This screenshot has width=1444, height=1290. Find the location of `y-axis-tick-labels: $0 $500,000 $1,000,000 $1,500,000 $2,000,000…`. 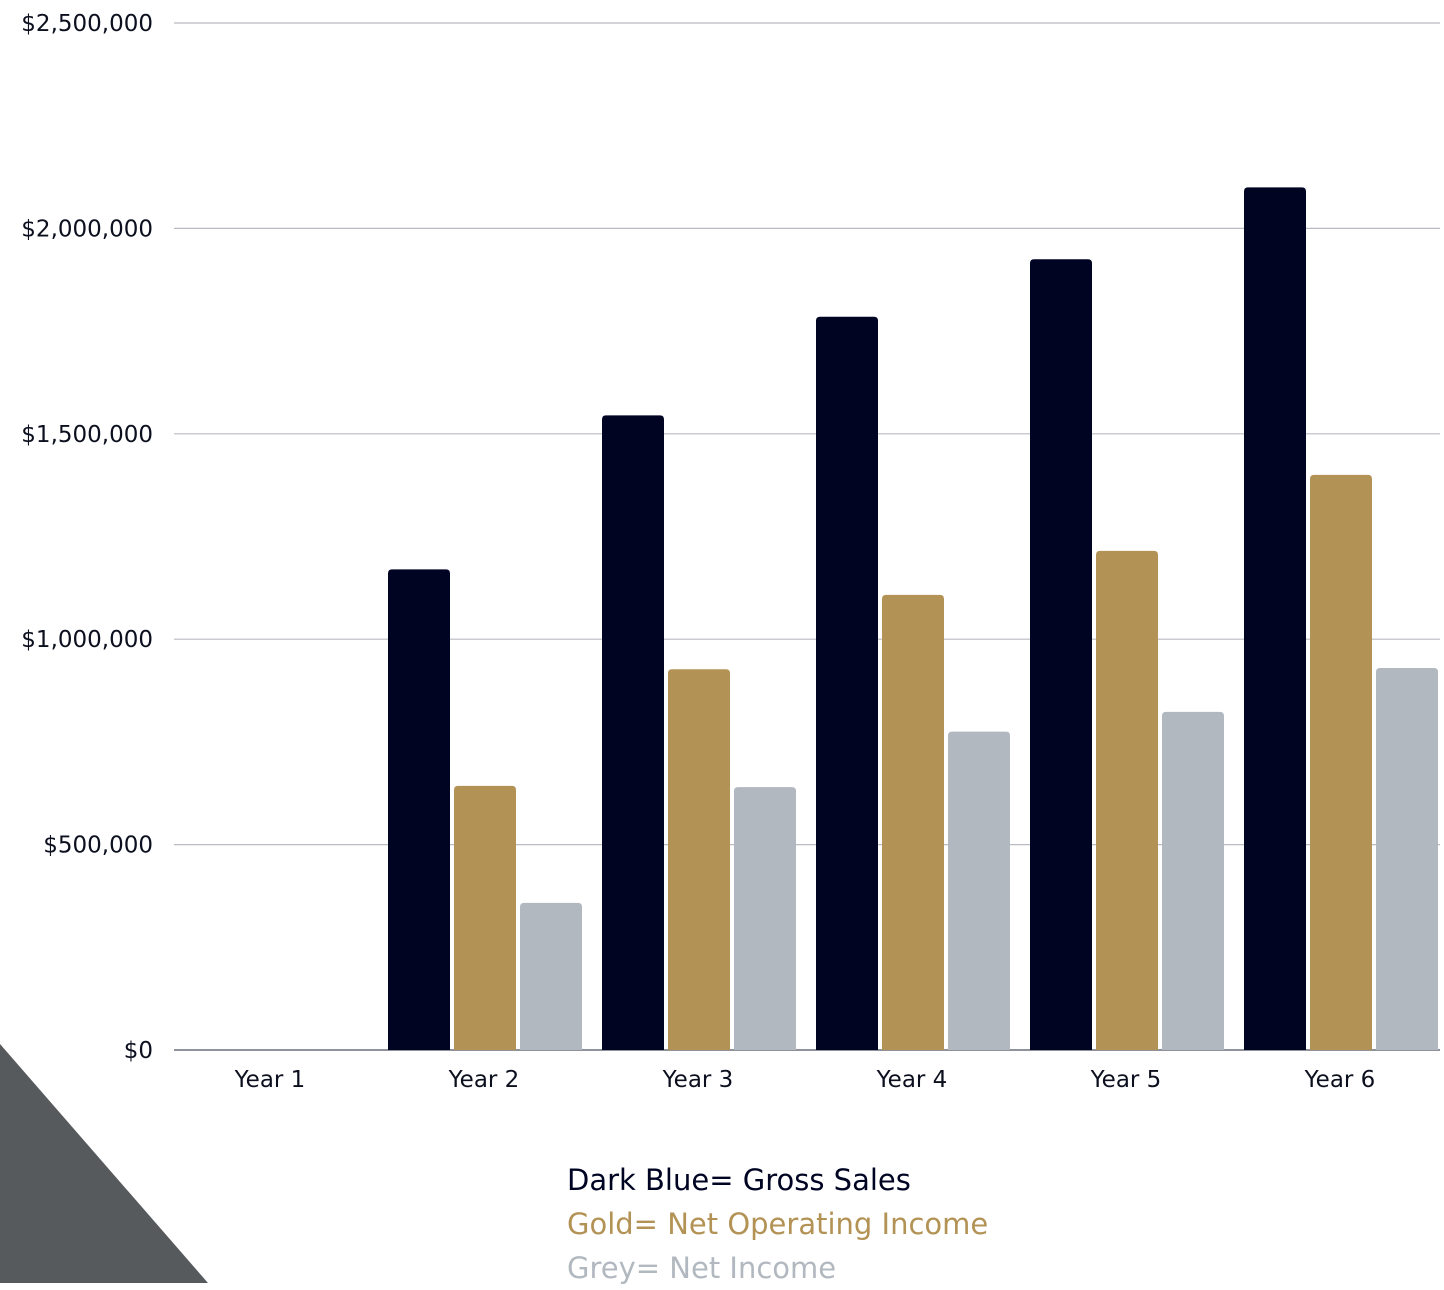

y-axis-tick-labels: $0 $500,000 $1,000,000 $1,500,000 $2,000,000… is located at coordinates (87, 537).